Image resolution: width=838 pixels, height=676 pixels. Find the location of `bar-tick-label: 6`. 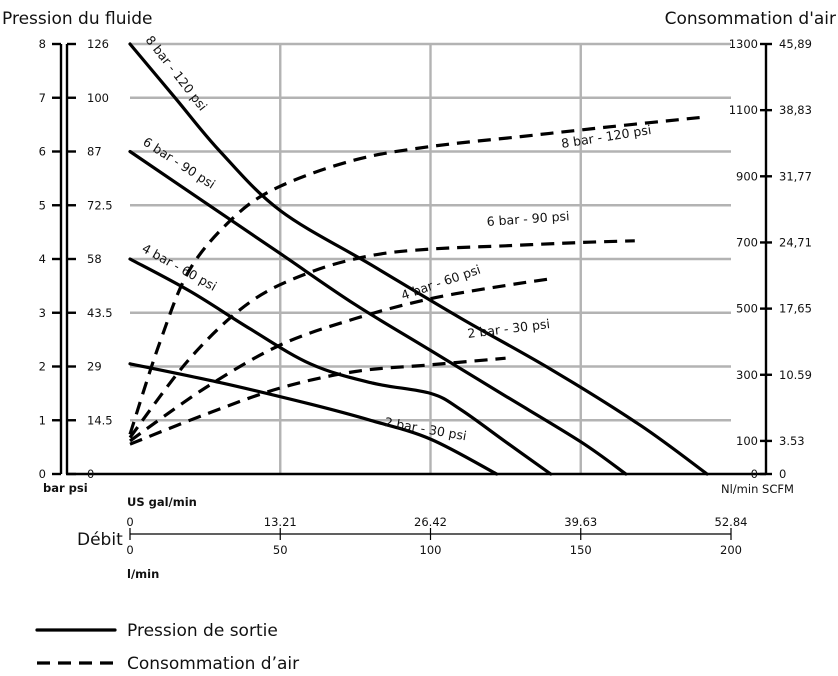

bar-tick-label: 6 is located at coordinates (42, 152).